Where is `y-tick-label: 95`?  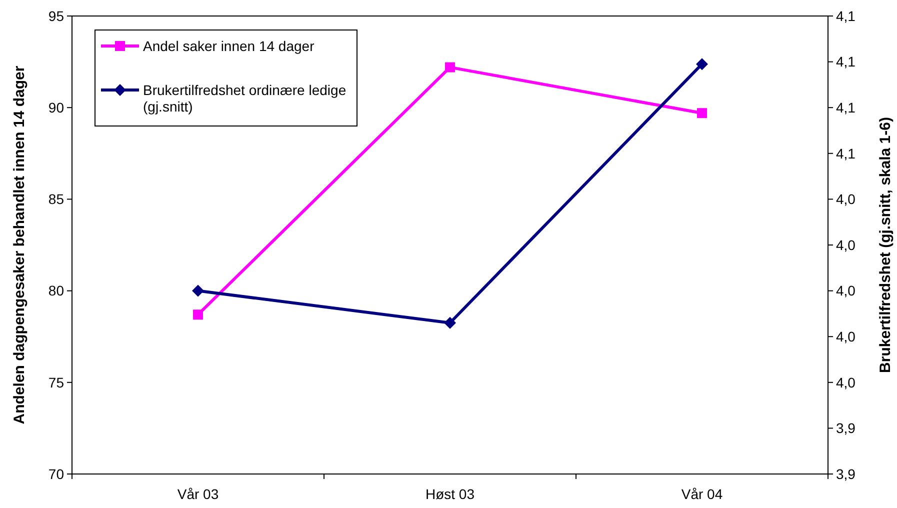
y-tick-label: 95 is located at coordinates (56, 16).